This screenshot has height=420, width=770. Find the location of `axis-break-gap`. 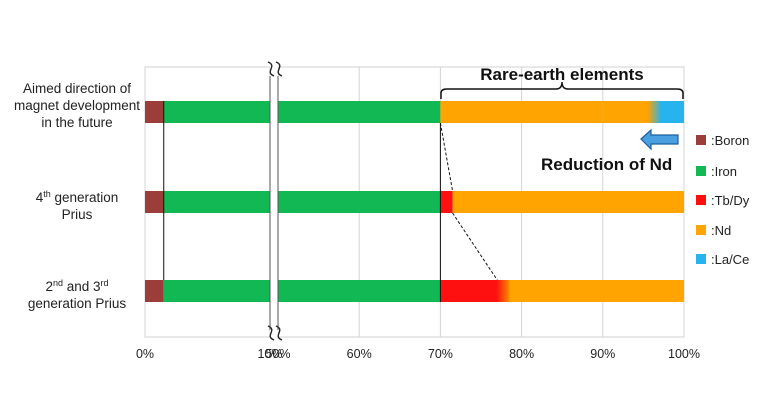

axis-break-gap is located at coordinates (274, 202).